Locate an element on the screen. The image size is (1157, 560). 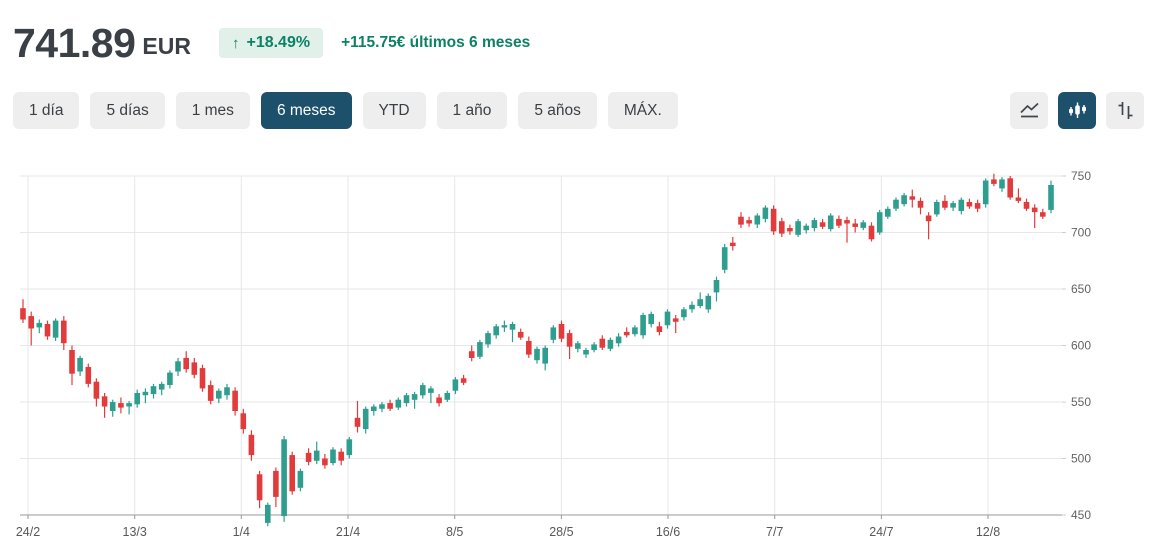
range-button-6-meses: 6 meses is located at coordinates (306, 110).